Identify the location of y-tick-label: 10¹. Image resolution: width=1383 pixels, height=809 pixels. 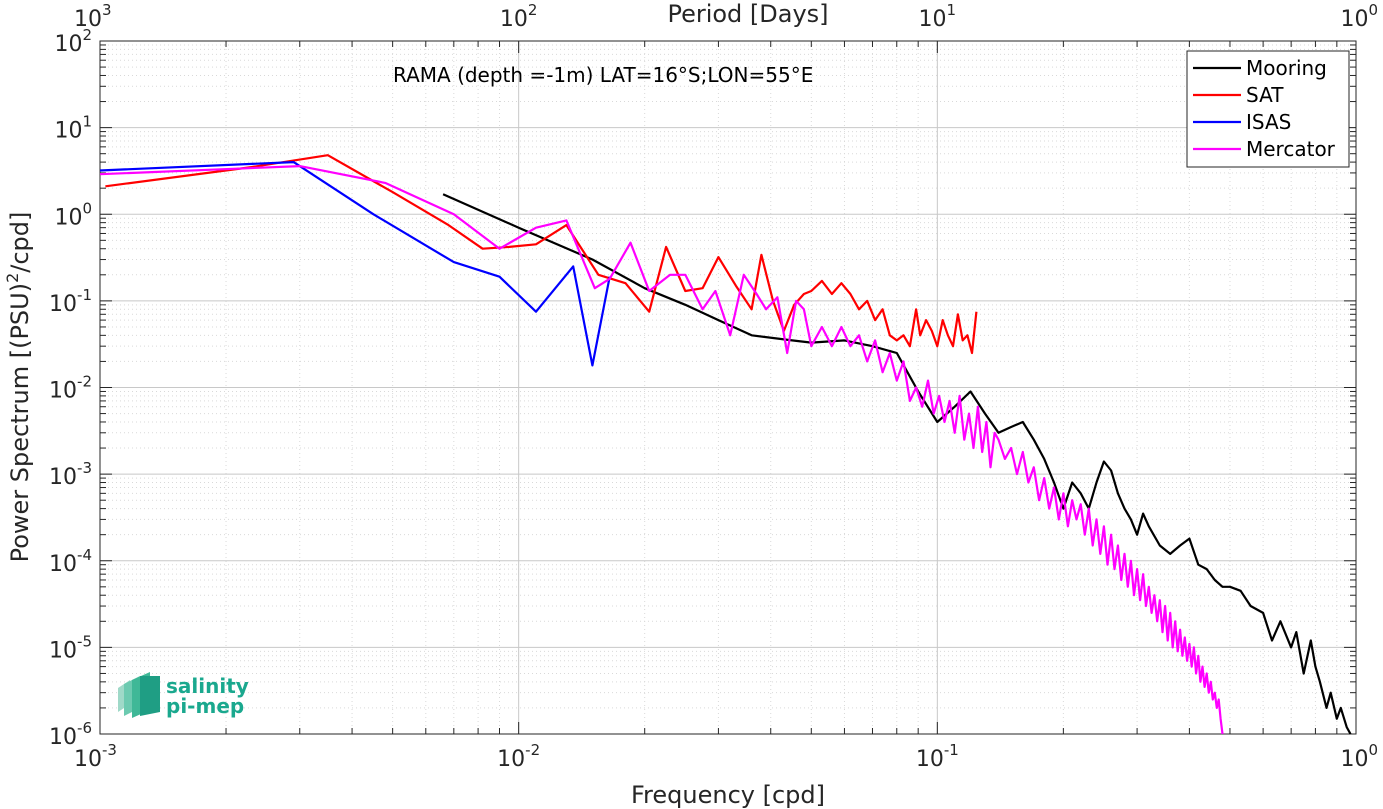
(73, 128).